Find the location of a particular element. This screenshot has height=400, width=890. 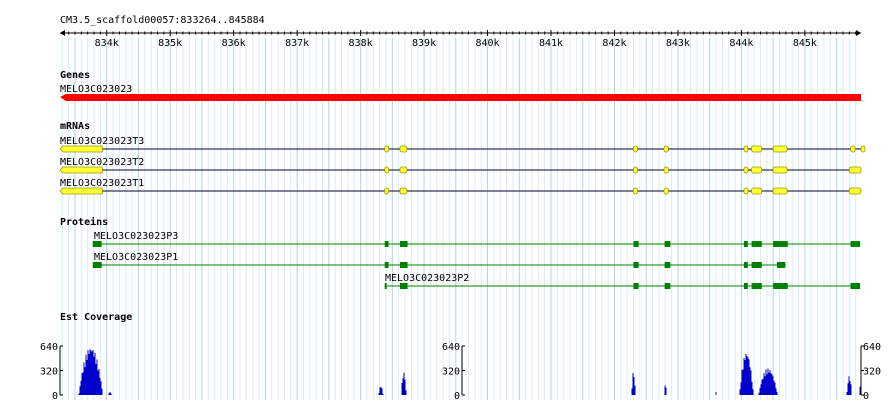

ruler-tick-label: 843k is located at coordinates (678, 43).